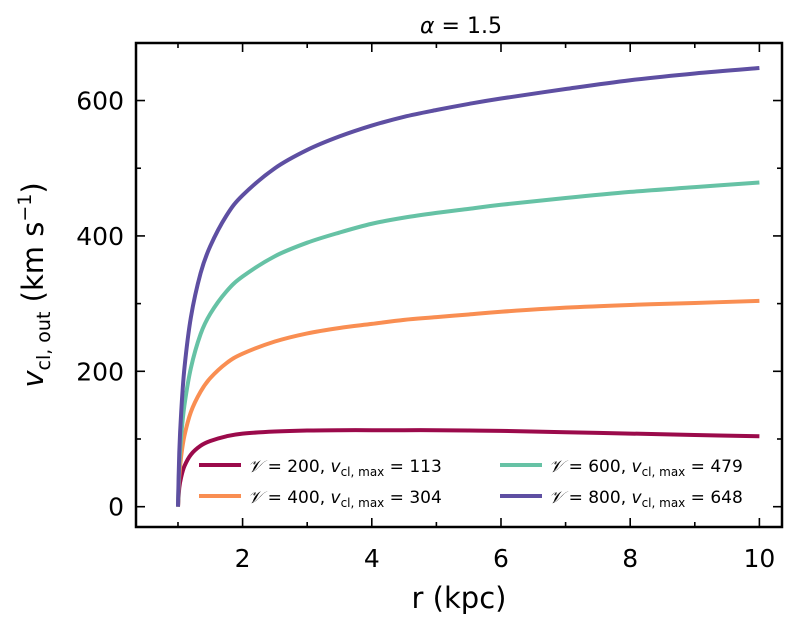 This screenshot has width=797, height=631. Describe the element at coordinates (759, 558) in the screenshot. I see `x-tick-label-10: 10` at that location.